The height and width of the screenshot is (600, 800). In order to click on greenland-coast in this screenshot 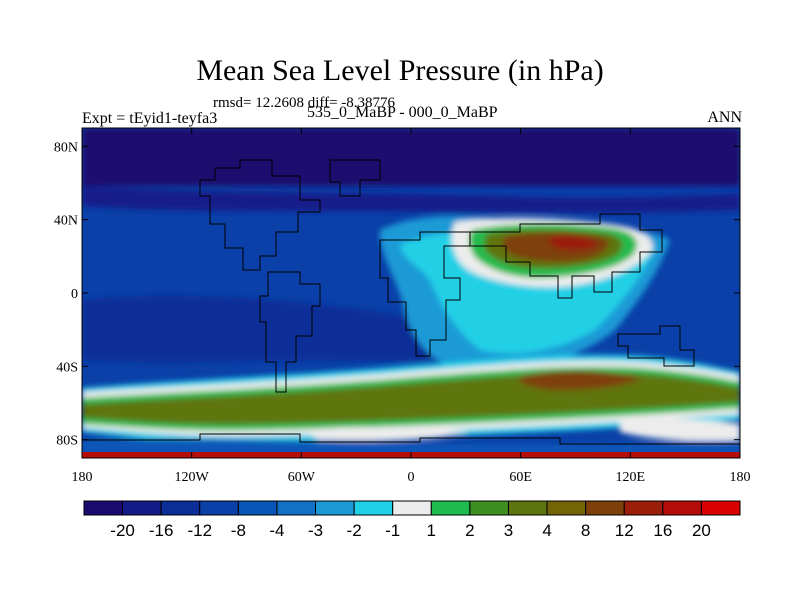, I will do `click(355, 178)`.